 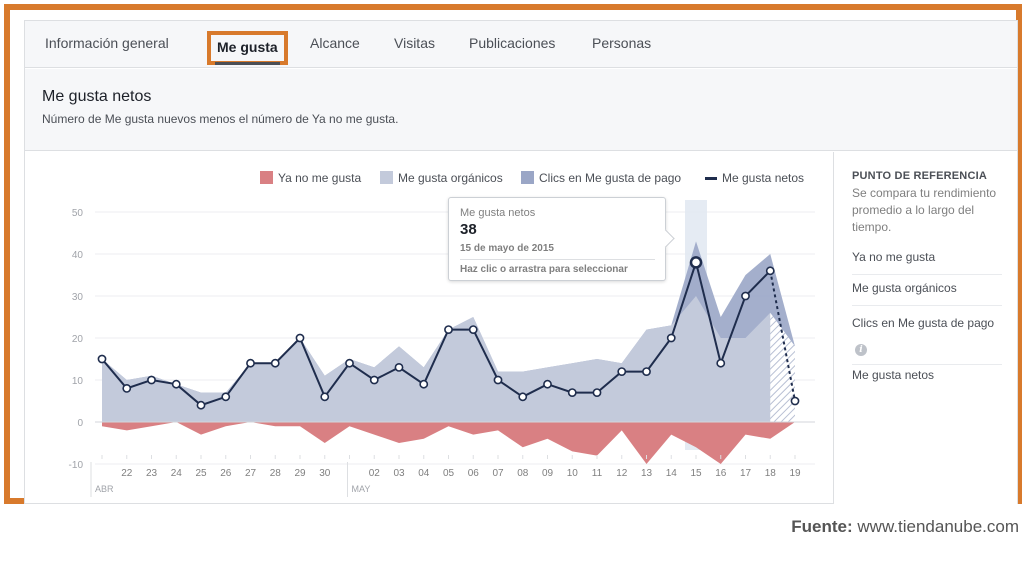 What do you see at coordinates (498, 213) in the screenshot?
I see `tooltip-title: Me gusta netos` at bounding box center [498, 213].